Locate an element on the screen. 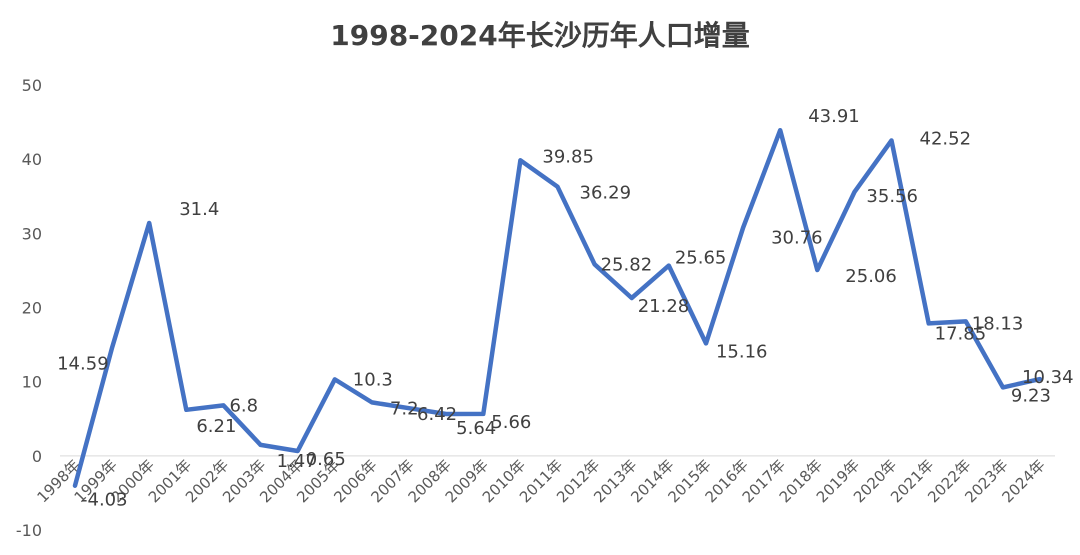 The width and height of the screenshot is (1080, 555). data-label: 0.65 is located at coordinates (326, 459).